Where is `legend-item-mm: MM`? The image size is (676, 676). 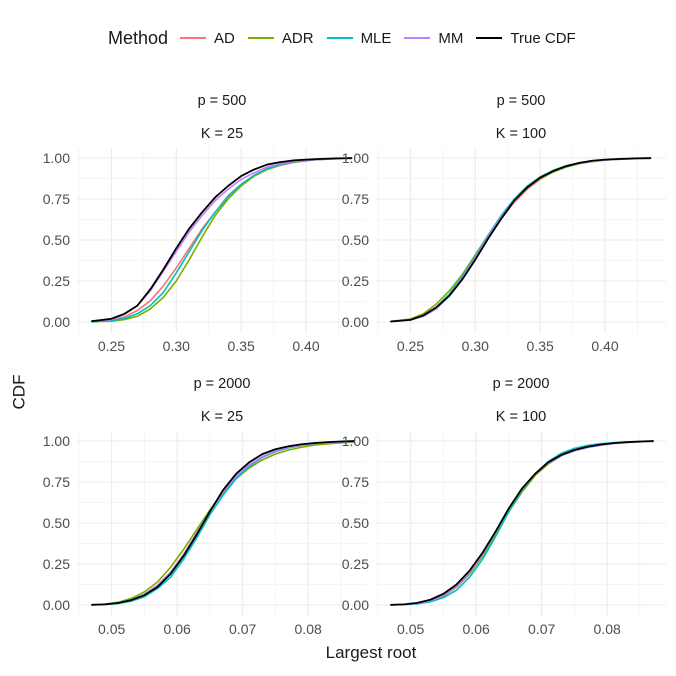 legend-item-mm: MM is located at coordinates (433, 38).